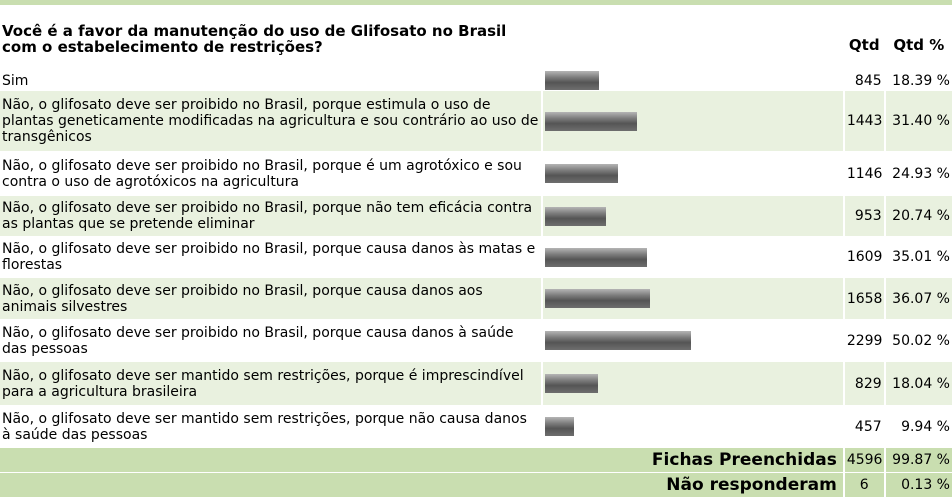 Image resolution: width=952 pixels, height=498 pixels. What do you see at coordinates (864, 298) in the screenshot?
I see `answer-count: 1658` at bounding box center [864, 298].